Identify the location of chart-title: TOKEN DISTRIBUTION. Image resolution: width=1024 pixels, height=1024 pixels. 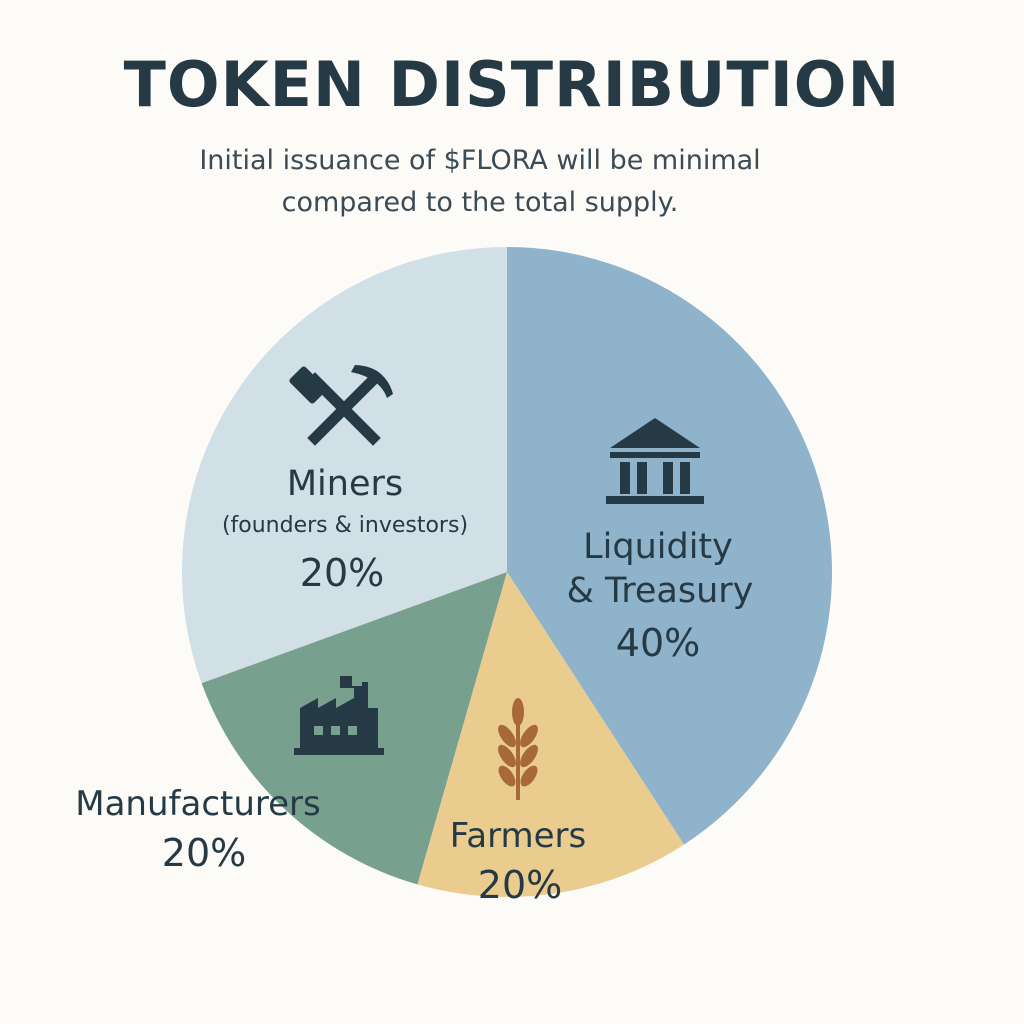
(512, 84).